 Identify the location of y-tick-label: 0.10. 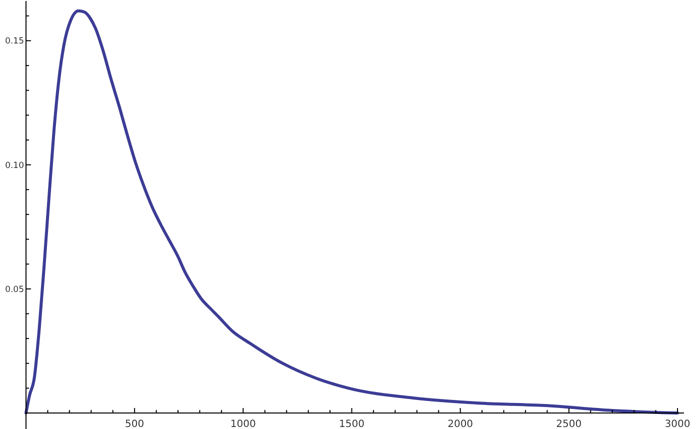
(14, 165).